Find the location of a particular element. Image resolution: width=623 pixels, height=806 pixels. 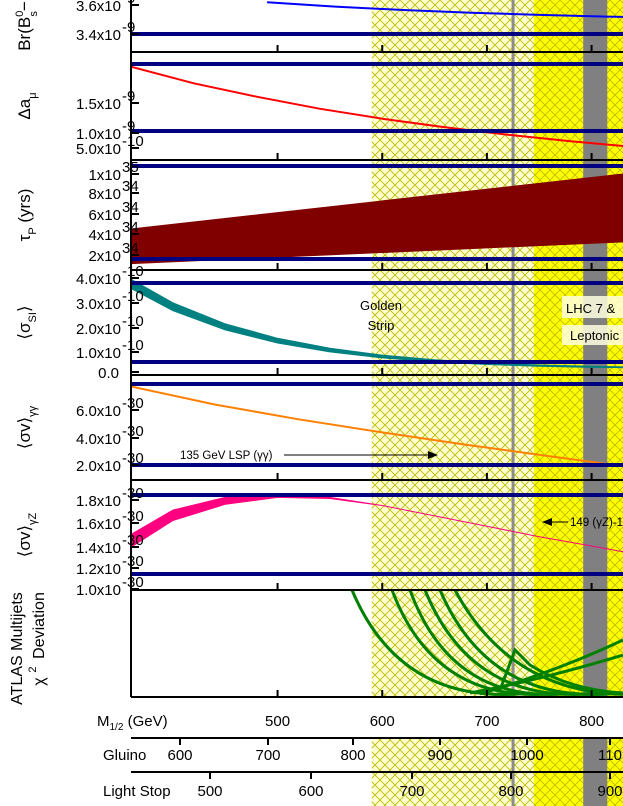

y-tick-label: 5.0x10 is located at coordinates (98, 149).